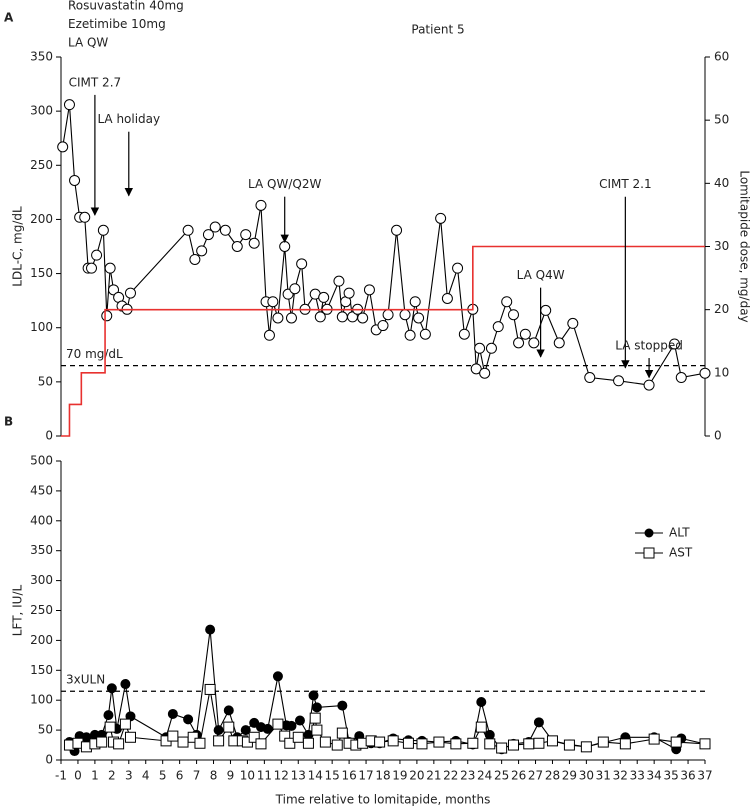 The width and height of the screenshot is (756, 810). Describe the element at coordinates (88, 43) in the screenshot. I see `note: LA QW` at that location.